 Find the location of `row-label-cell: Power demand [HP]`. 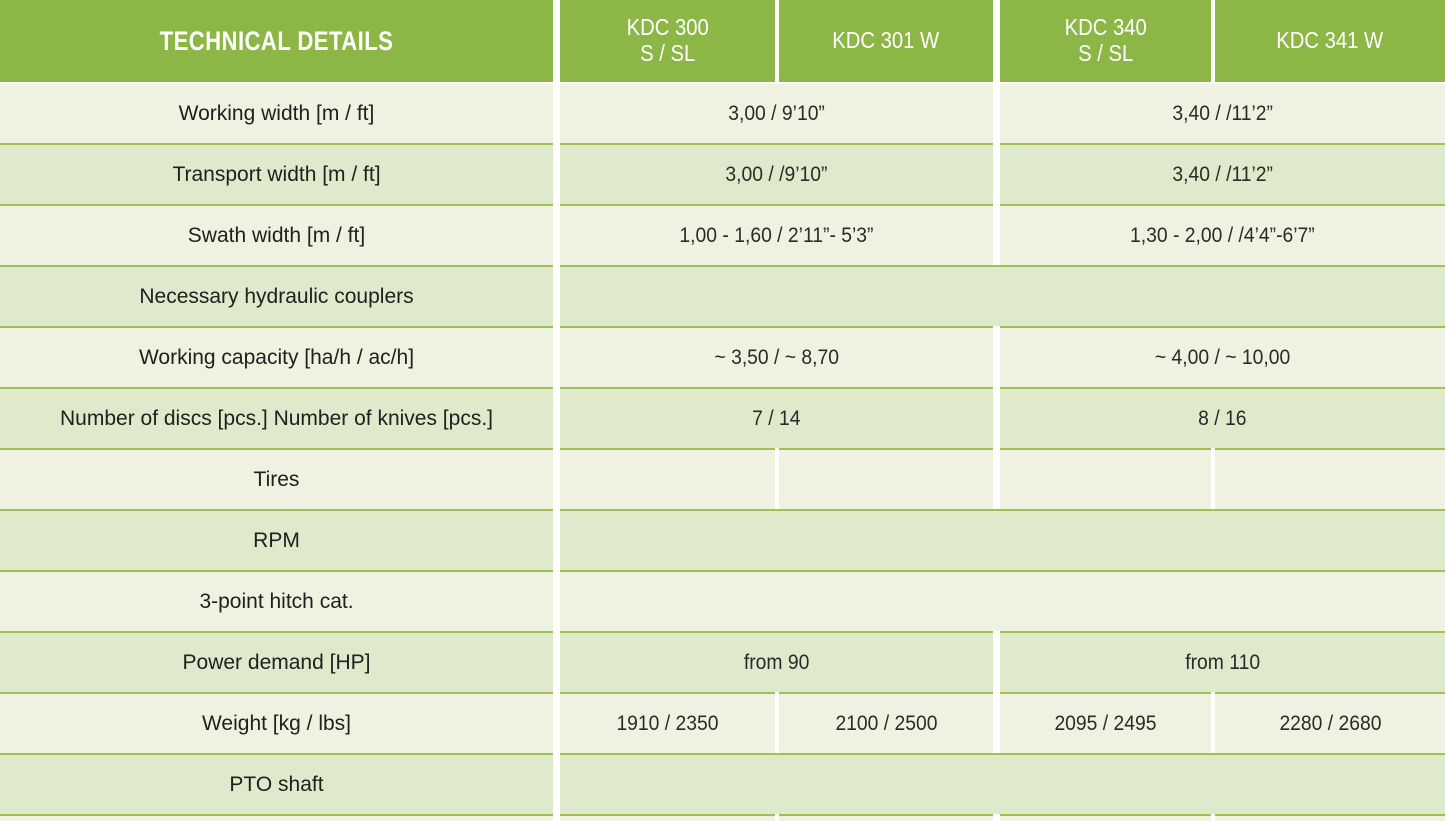

row-label-cell: Power demand [HP] is located at coordinates (276, 661).